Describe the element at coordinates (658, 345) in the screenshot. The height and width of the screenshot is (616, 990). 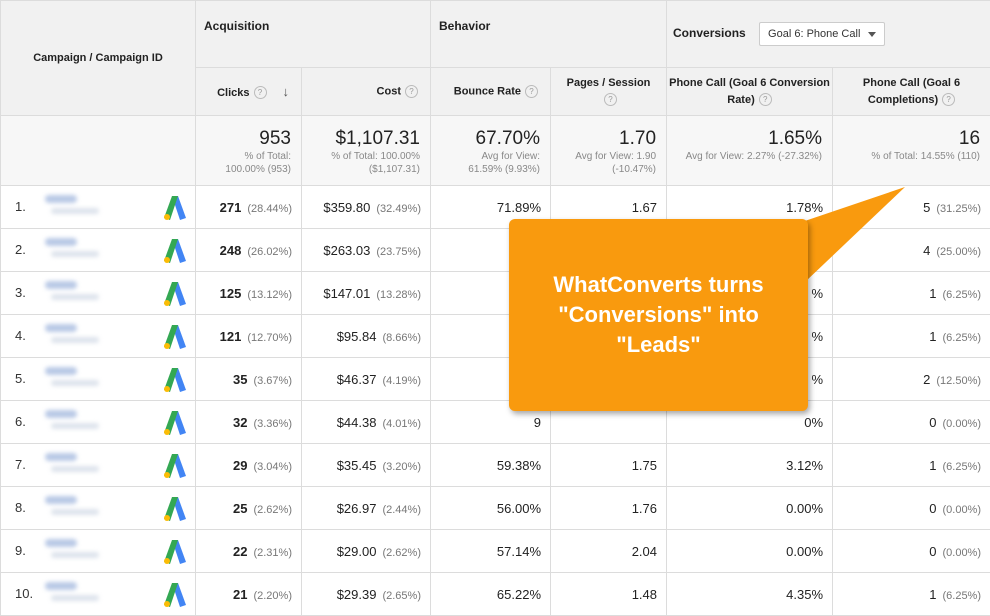
I see `callout-line: "Leads"` at that location.